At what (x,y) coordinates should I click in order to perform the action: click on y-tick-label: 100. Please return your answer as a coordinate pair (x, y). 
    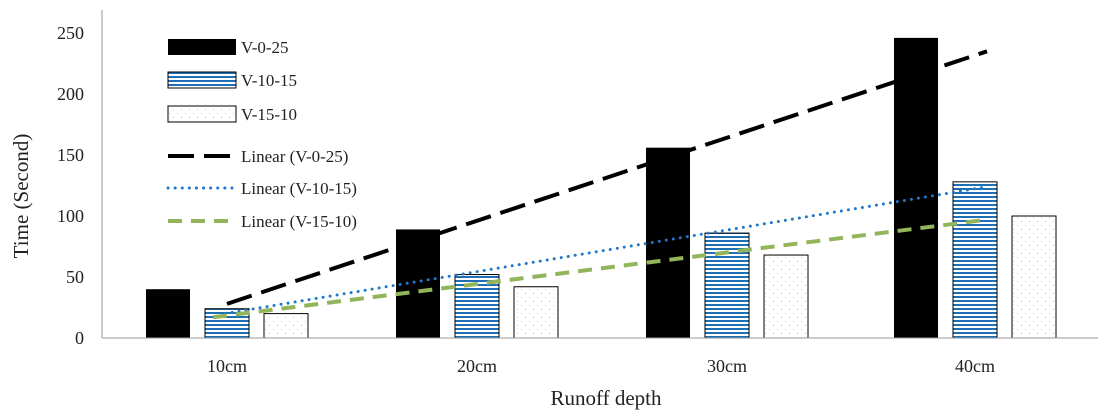
    Looking at the image, I should click on (70, 216).